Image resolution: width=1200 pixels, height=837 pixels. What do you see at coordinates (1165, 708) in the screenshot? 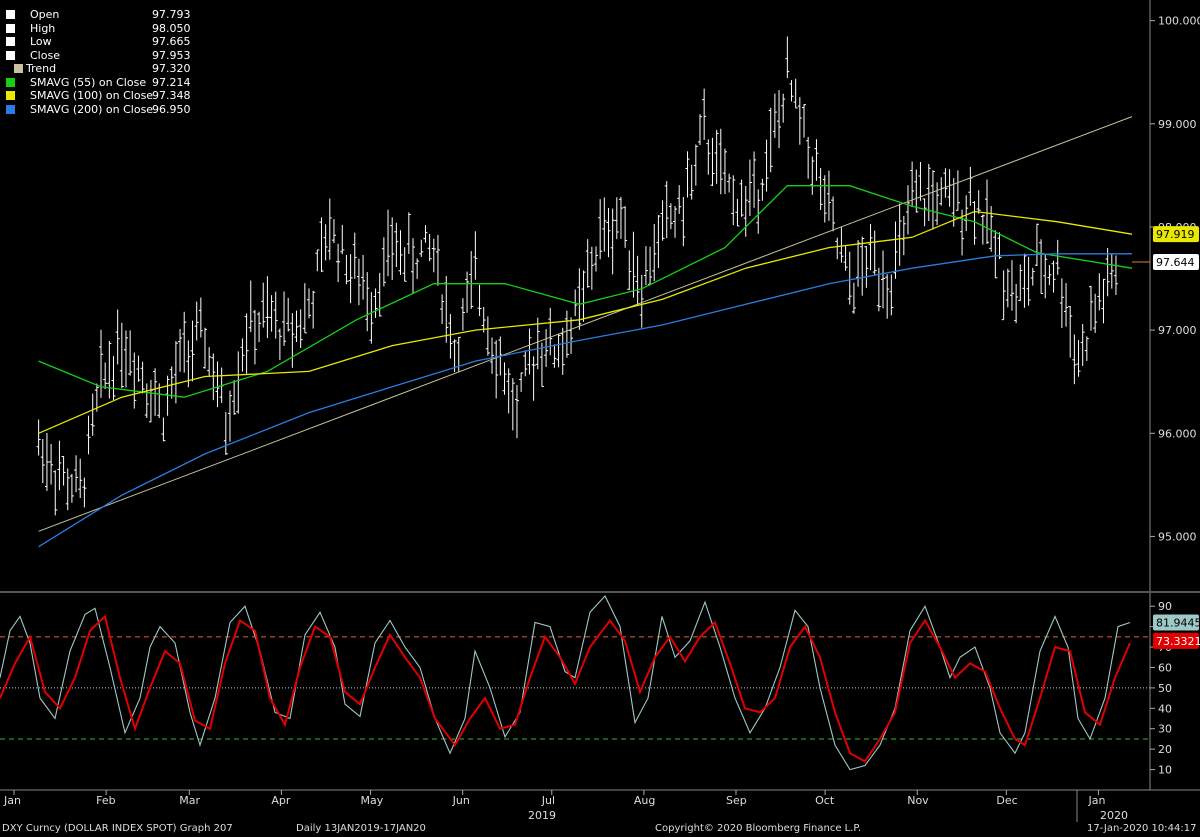
I see `osc-y-tick-label: 40` at bounding box center [1165, 708].